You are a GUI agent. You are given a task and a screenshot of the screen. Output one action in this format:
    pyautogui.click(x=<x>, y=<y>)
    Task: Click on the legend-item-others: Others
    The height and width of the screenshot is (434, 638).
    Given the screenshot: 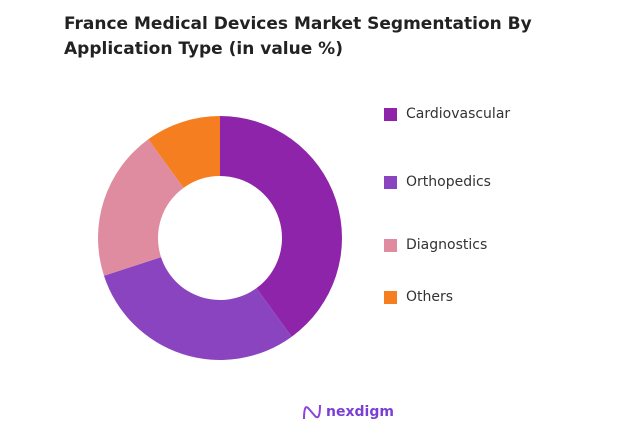 What is the action you would take?
    pyautogui.click(x=418, y=297)
    